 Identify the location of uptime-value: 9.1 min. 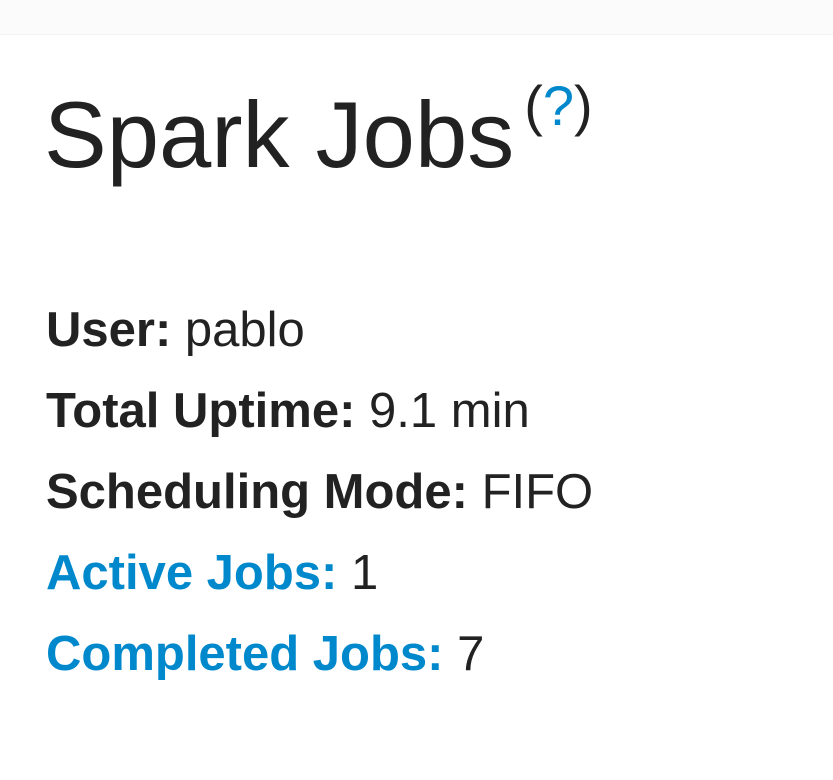
(449, 411).